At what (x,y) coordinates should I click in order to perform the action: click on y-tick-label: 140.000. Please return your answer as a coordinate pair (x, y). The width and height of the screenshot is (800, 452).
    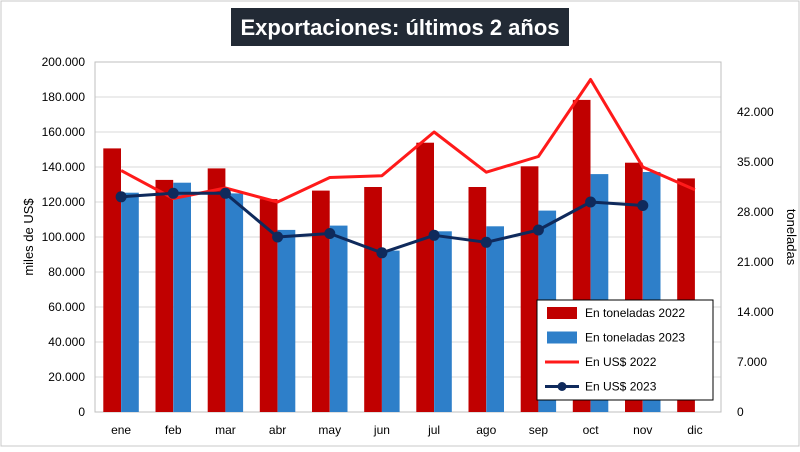
    Looking at the image, I should click on (64, 167).